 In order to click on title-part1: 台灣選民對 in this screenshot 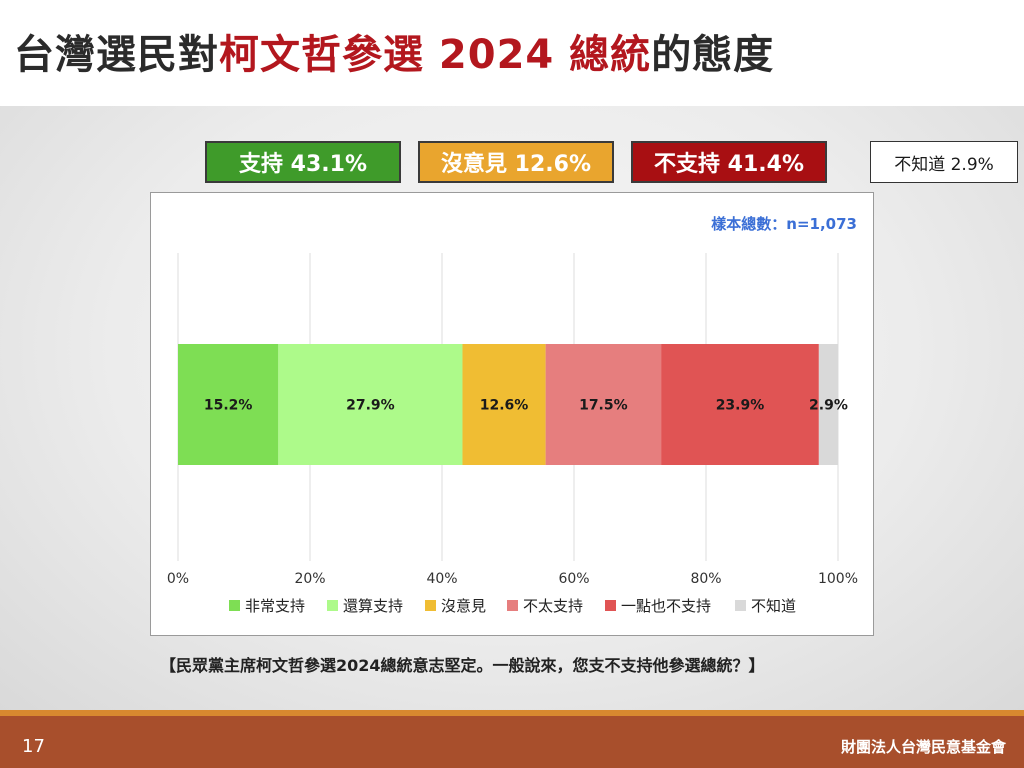, I will do `click(116, 55)`.